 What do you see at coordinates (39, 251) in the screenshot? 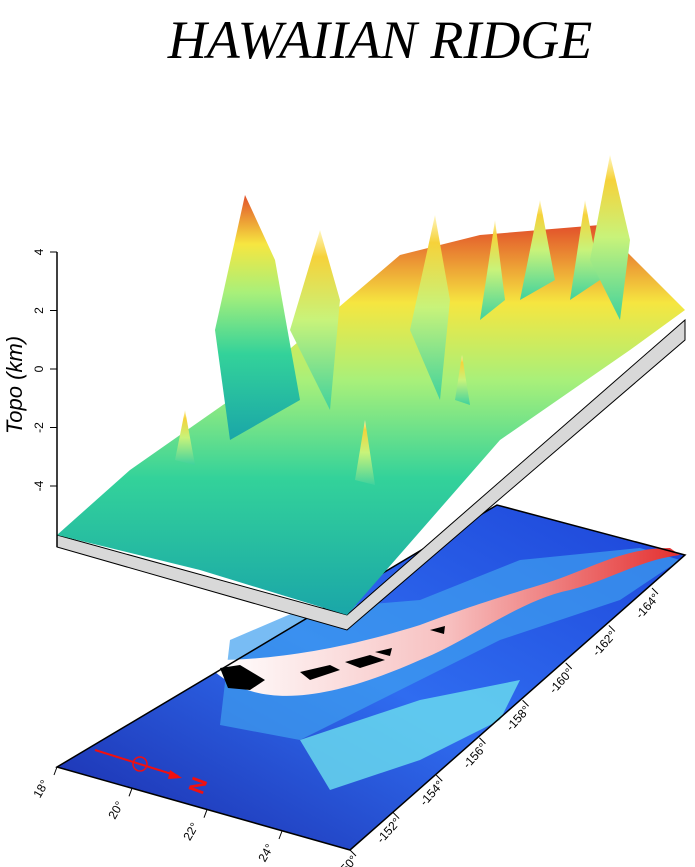
I see `z-tick-label: 4` at bounding box center [39, 251].